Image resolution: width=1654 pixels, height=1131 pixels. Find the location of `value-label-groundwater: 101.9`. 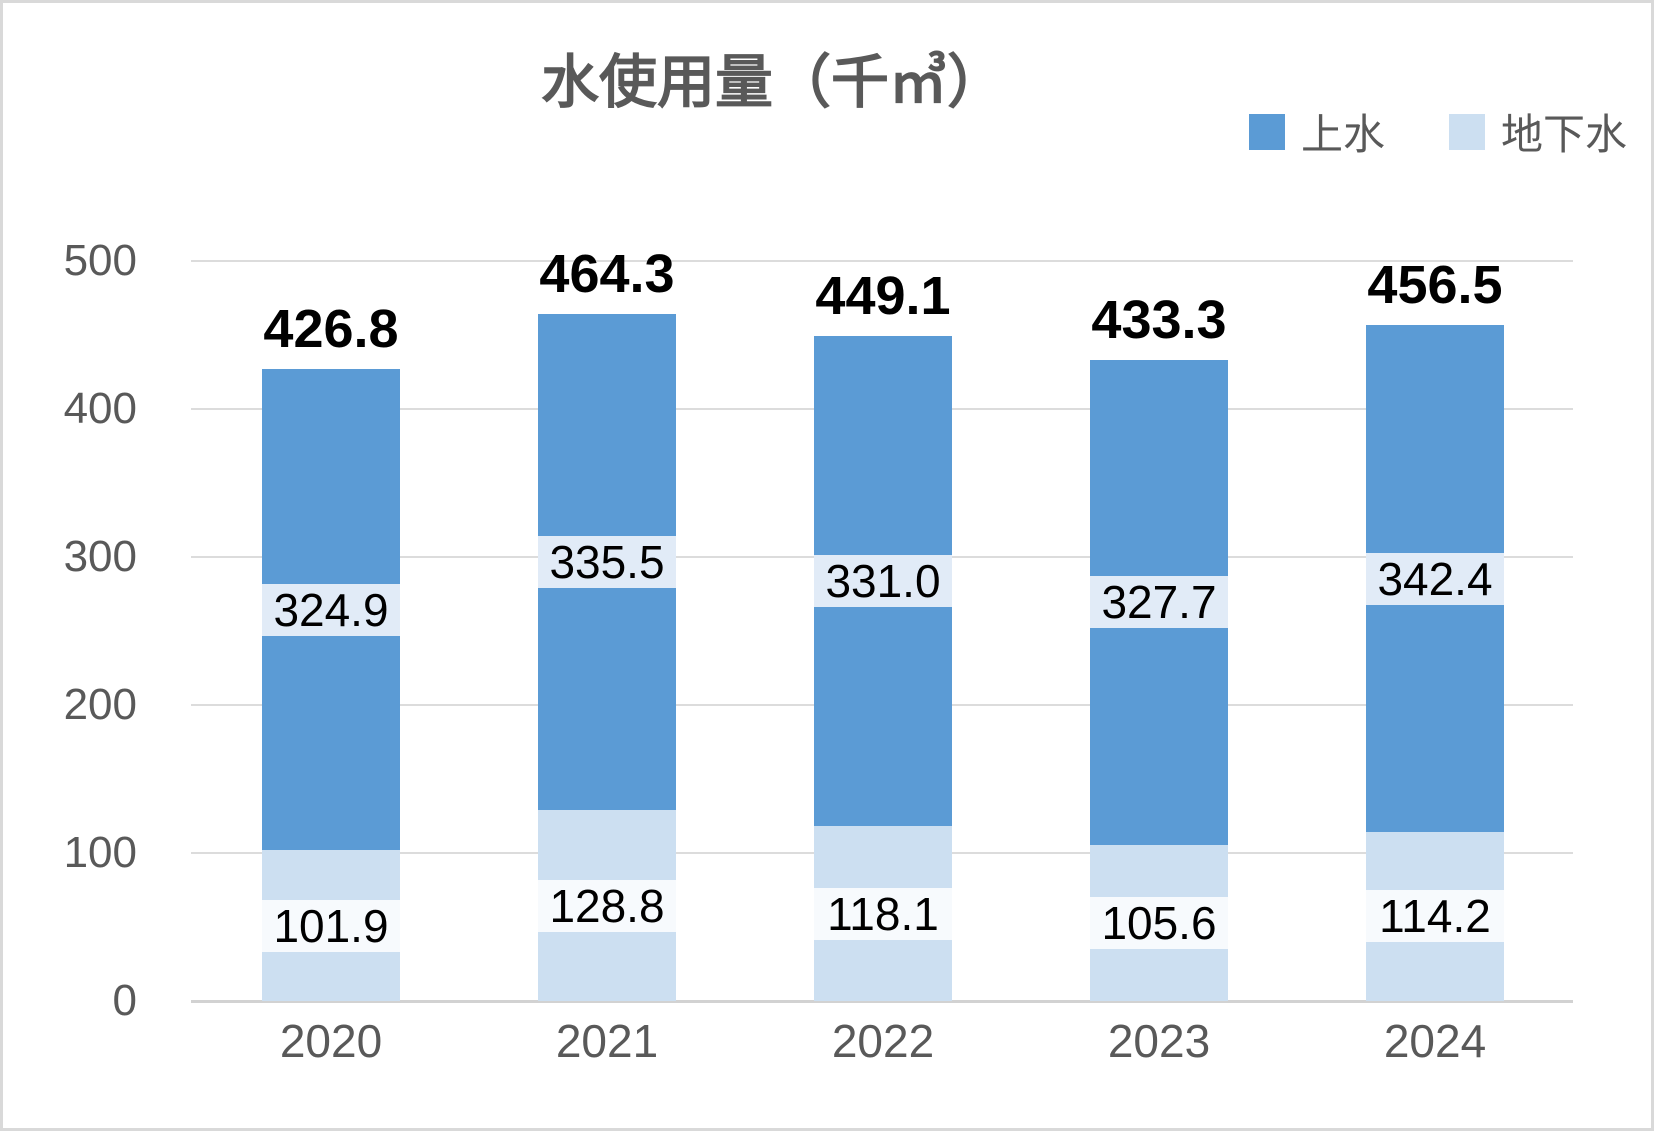

value-label-groundwater: 101.9 is located at coordinates (331, 925).